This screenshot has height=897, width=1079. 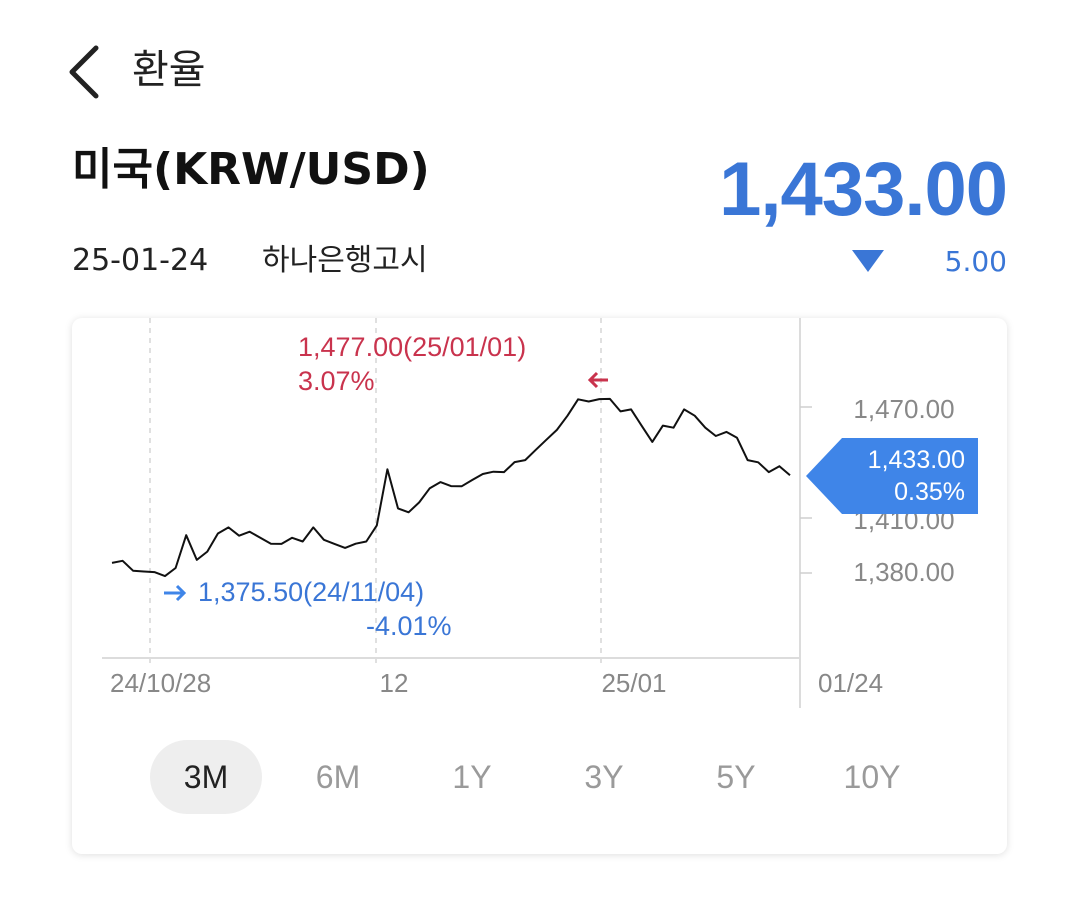 I want to click on range-tab-5y: 5Y, so click(x=736, y=777).